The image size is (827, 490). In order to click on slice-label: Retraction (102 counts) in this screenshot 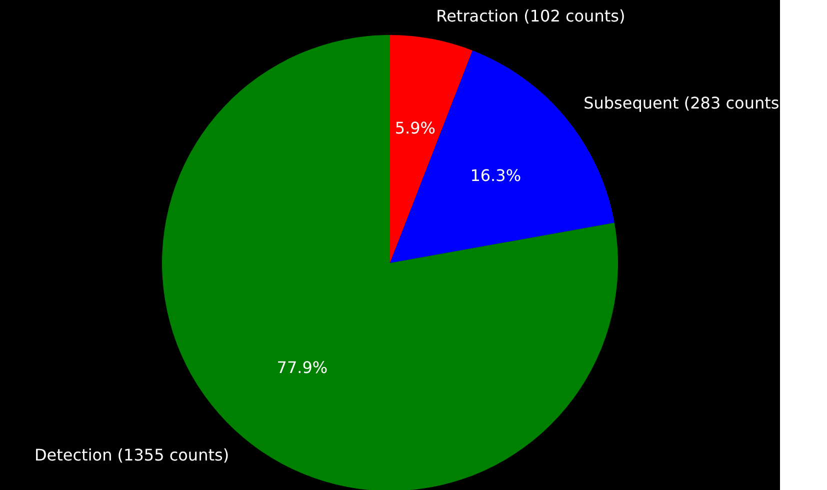, I will do `click(531, 16)`.